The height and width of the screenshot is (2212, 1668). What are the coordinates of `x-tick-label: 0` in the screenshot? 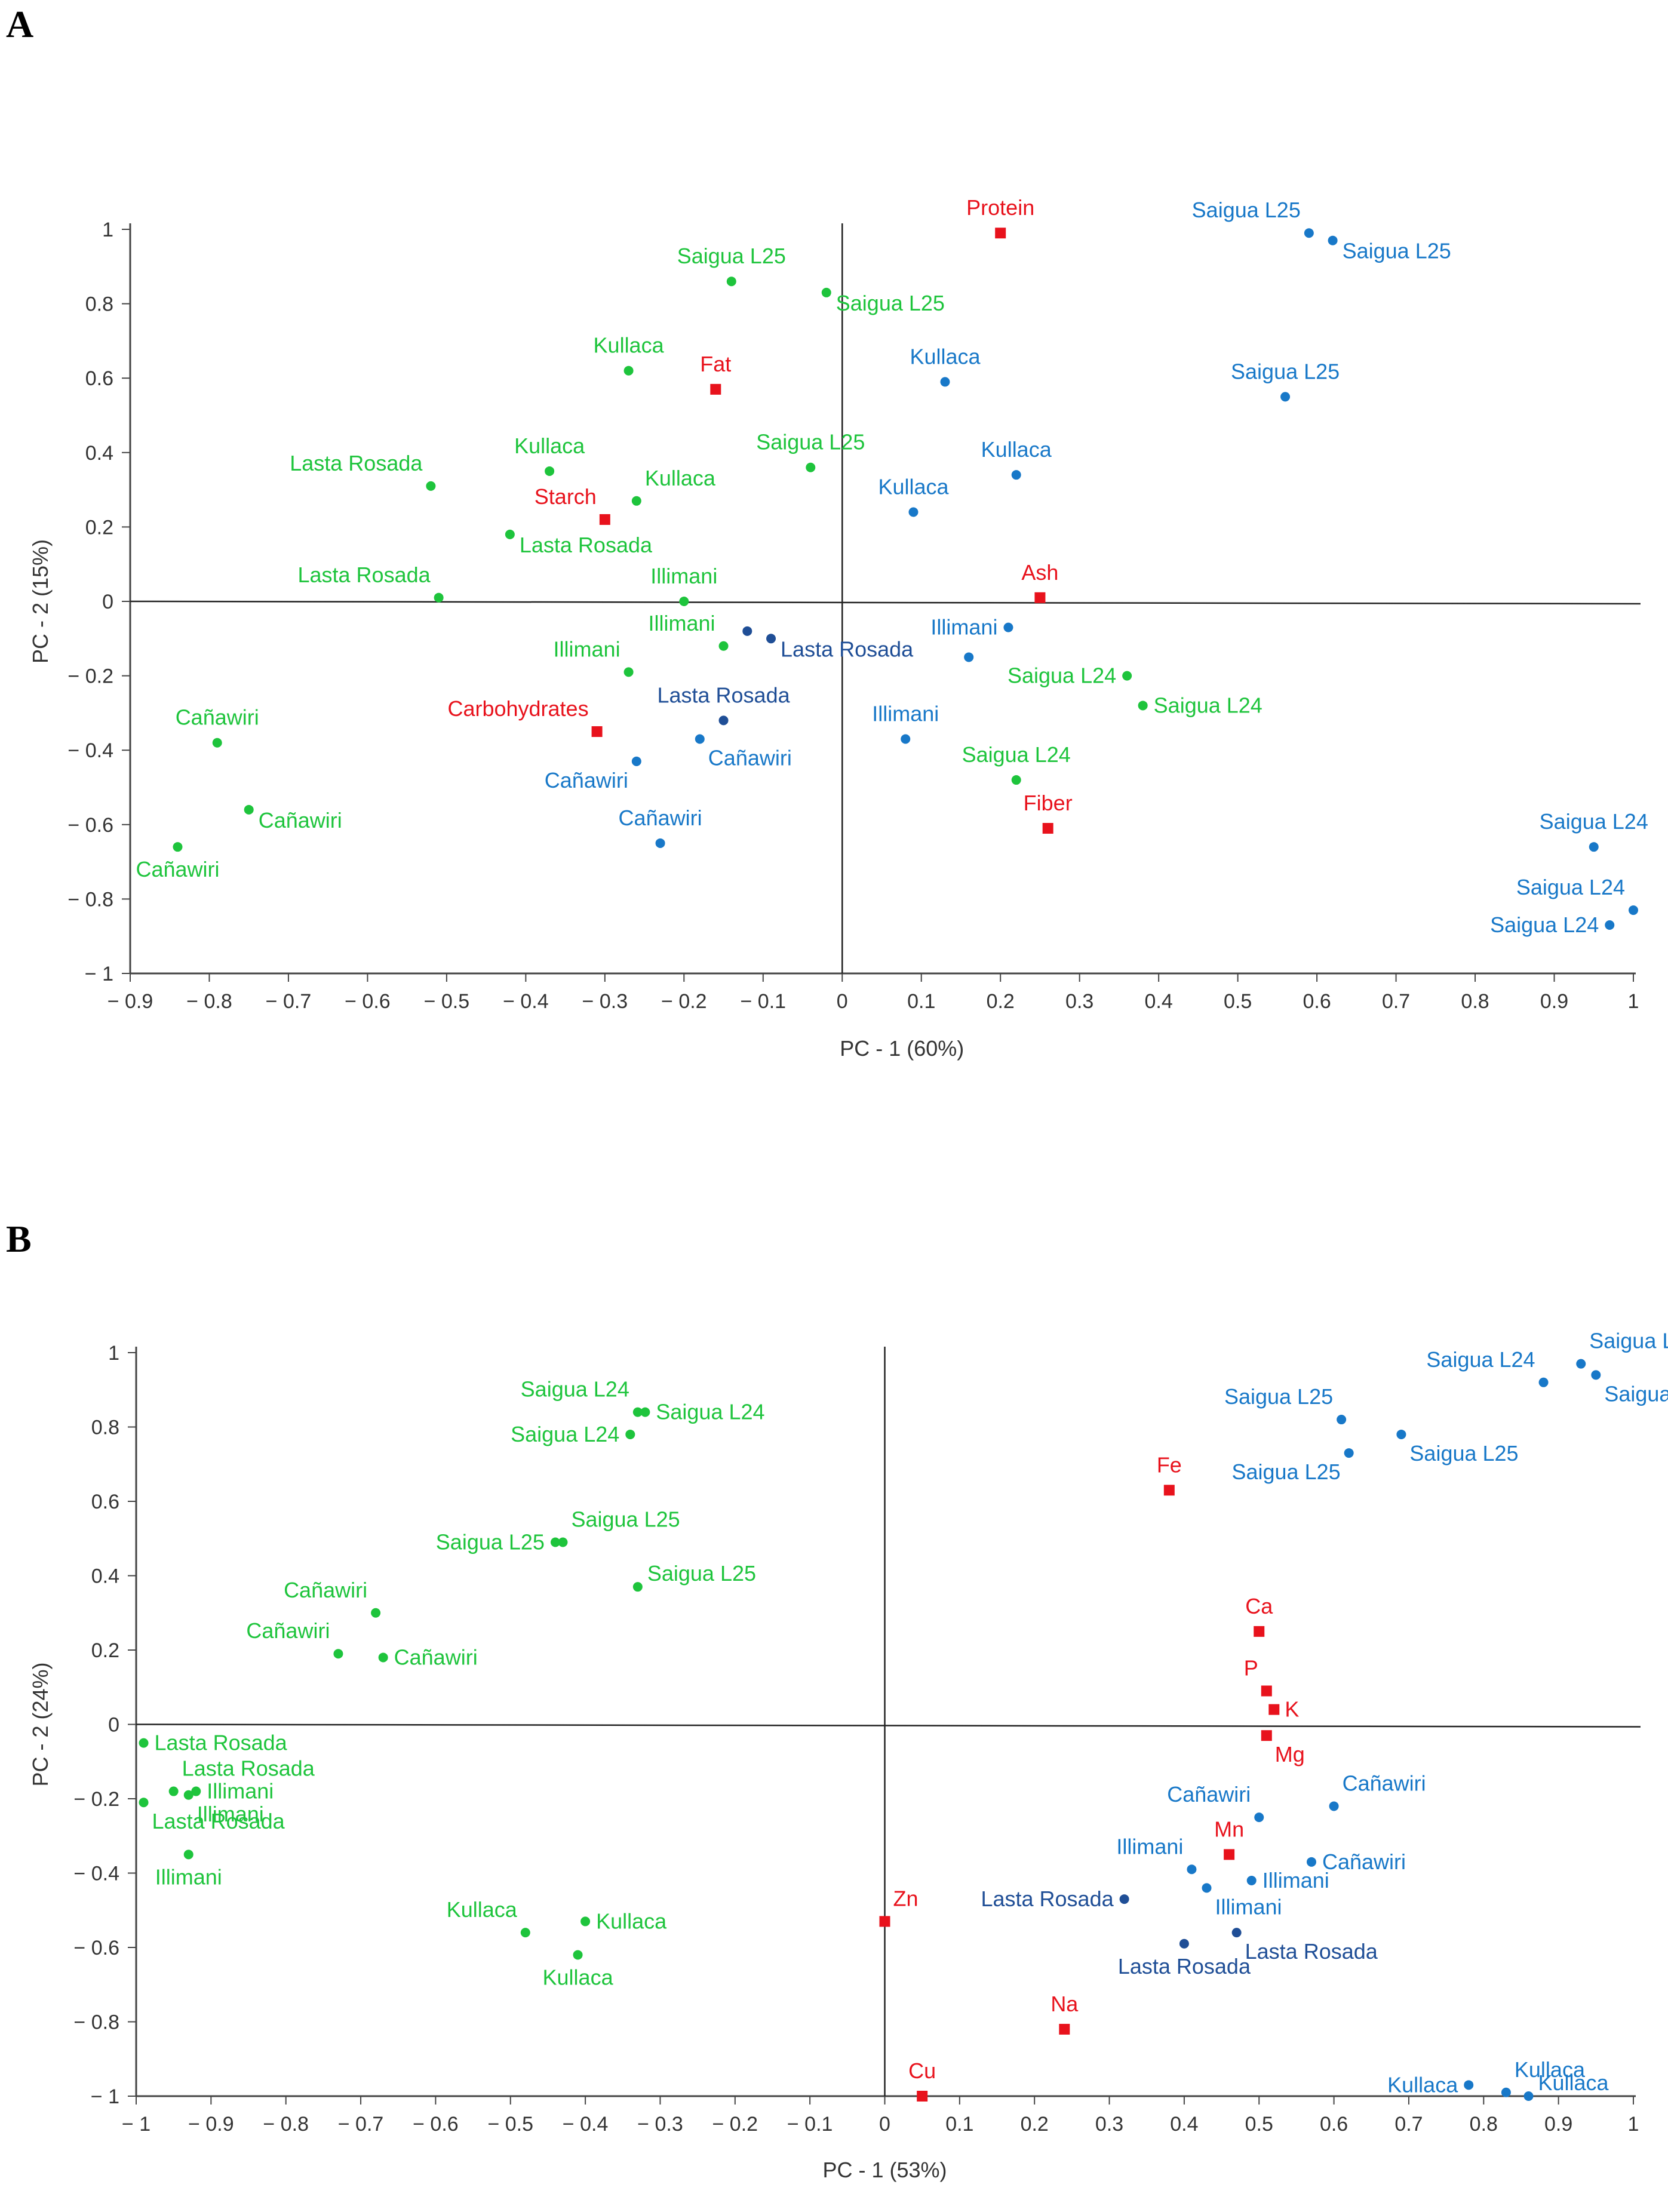 It's located at (885, 2124).